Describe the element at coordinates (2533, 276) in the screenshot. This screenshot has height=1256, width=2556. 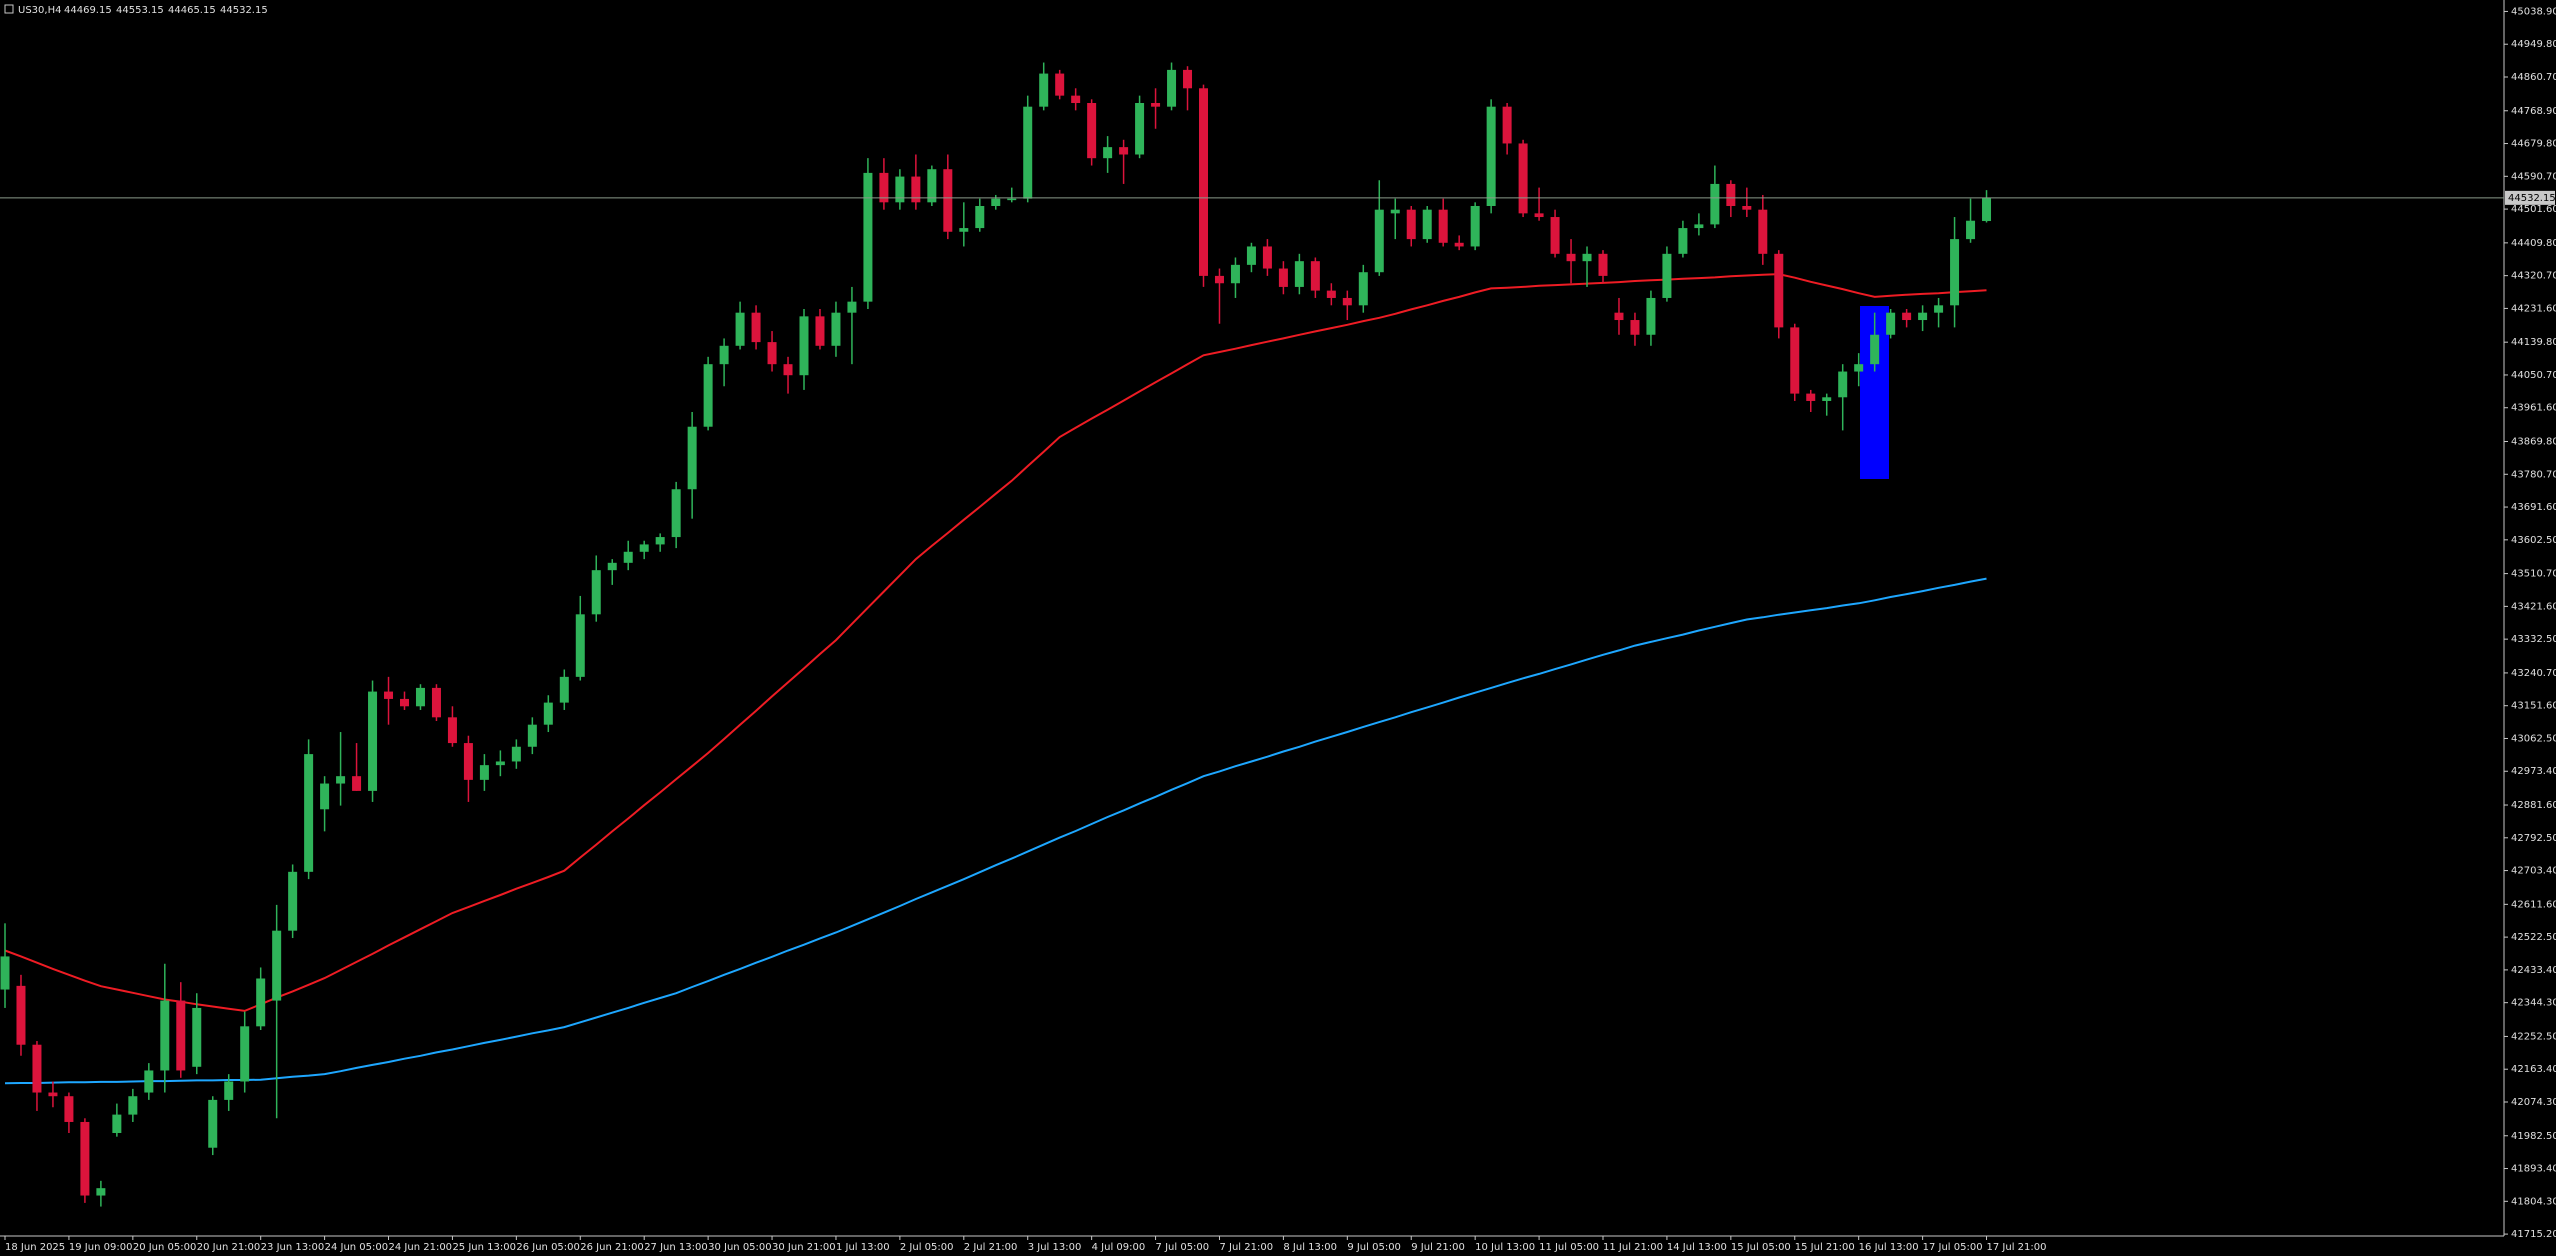
I see `y-tick-label: 44320.70` at that location.